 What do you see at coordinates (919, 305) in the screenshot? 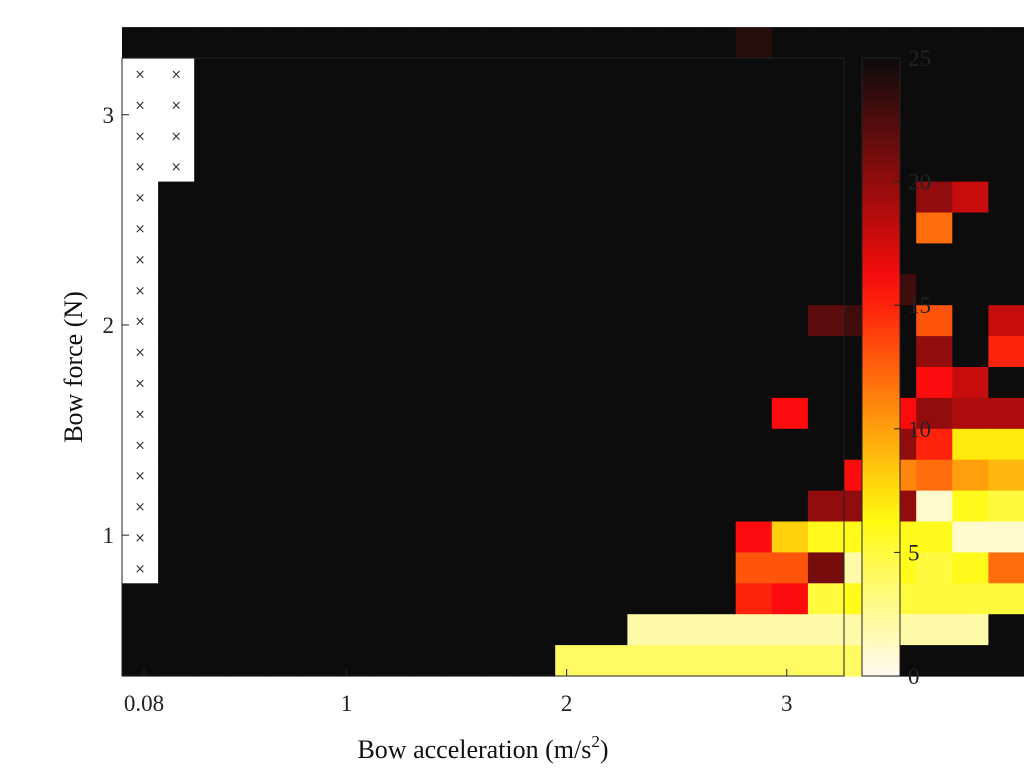
I see `colorbar-tick-label: 15` at bounding box center [919, 305].